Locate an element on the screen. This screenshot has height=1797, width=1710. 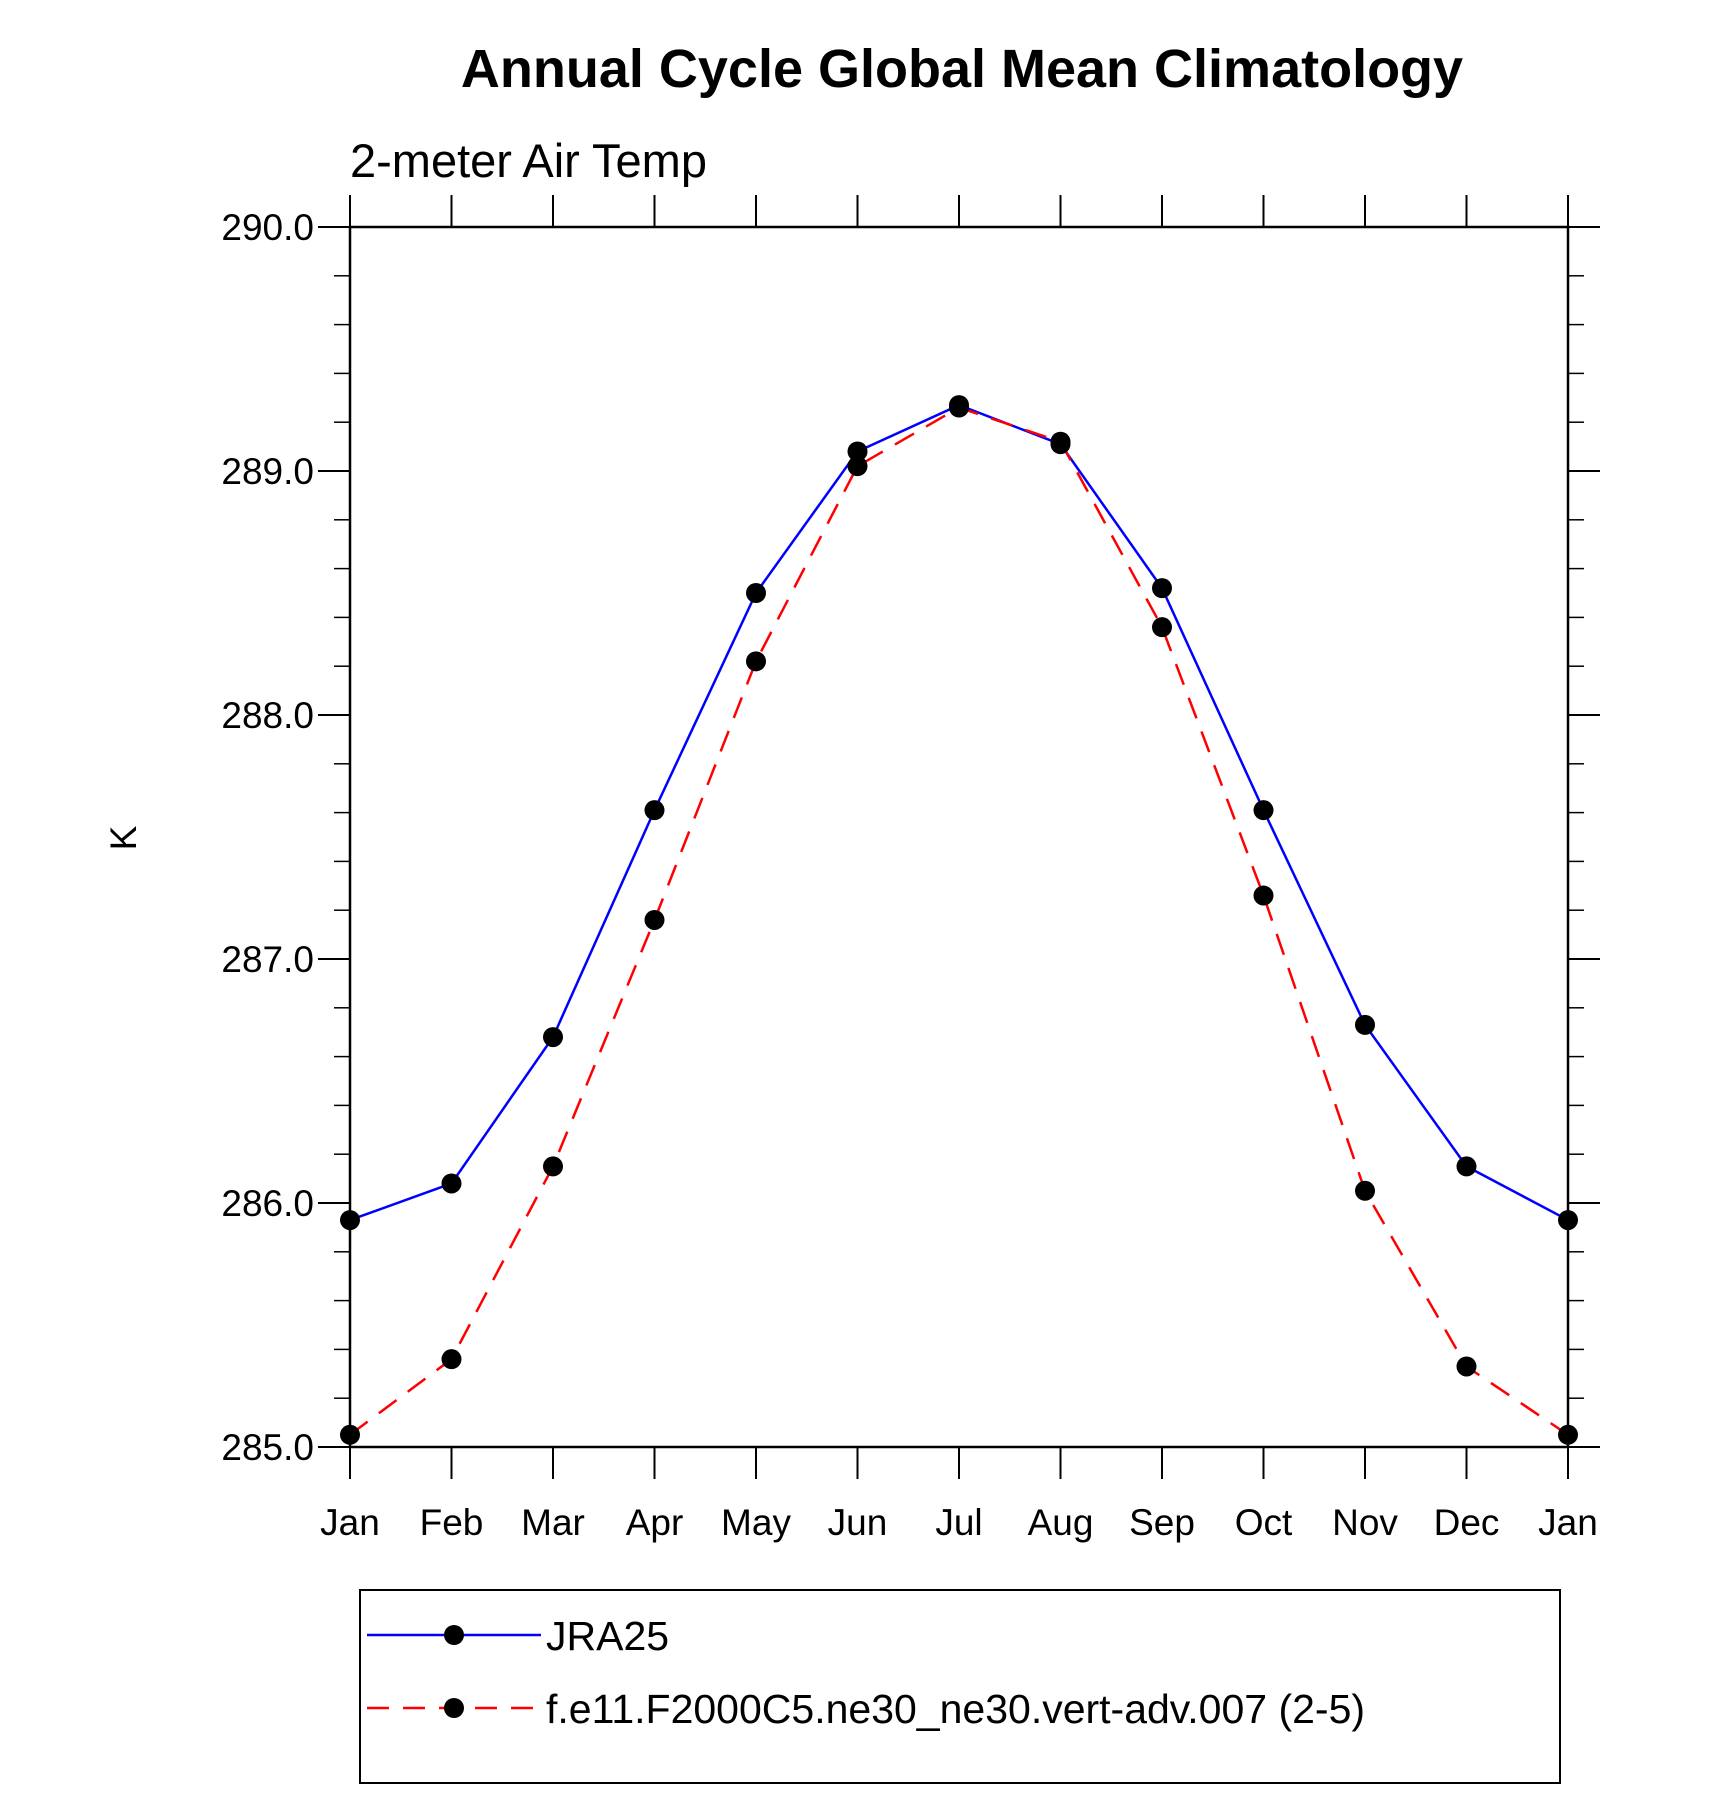
y-tick-label: 286.0 is located at coordinates (267, 1203).